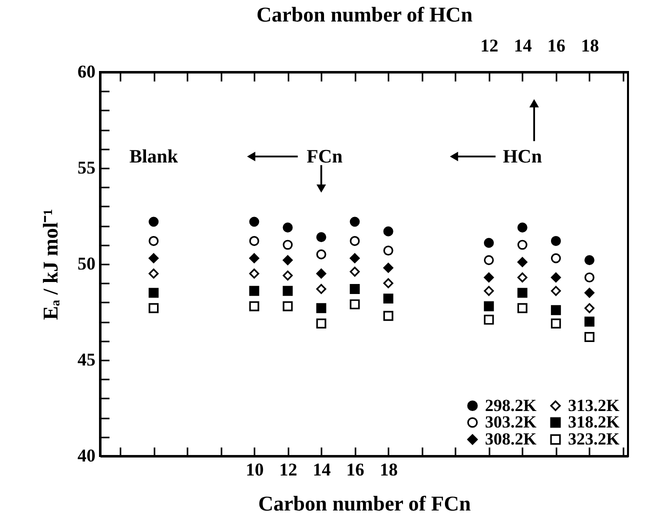 The image size is (659, 517). Describe the element at coordinates (364, 14) in the screenshot. I see `x2-axis-title: Carbon number of HCn` at that location.